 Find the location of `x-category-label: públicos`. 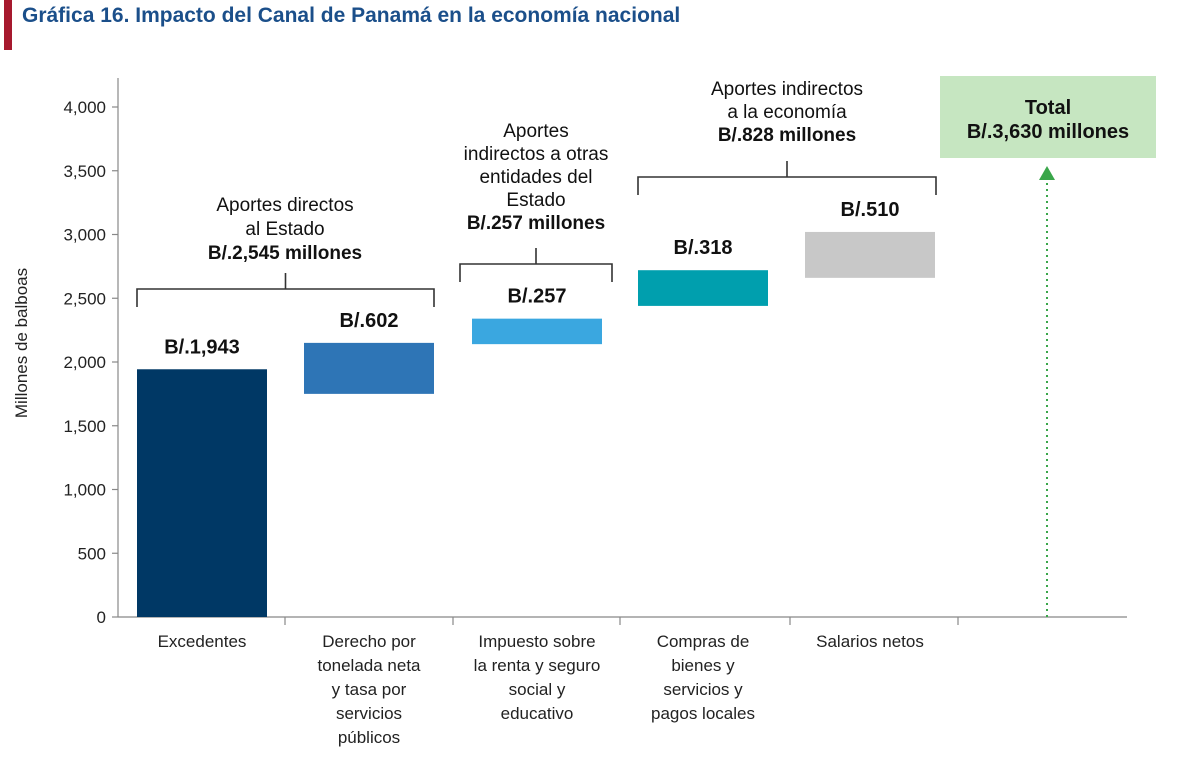

x-category-label: públicos is located at coordinates (369, 737).